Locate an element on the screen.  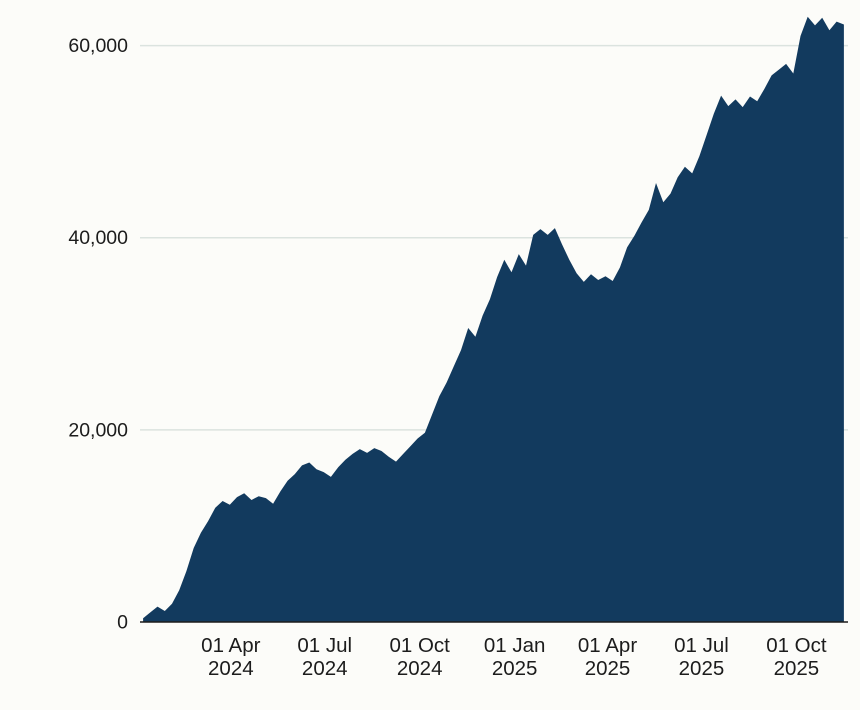
x-axis-label: 01 Jul 2025 is located at coordinates (701, 657).